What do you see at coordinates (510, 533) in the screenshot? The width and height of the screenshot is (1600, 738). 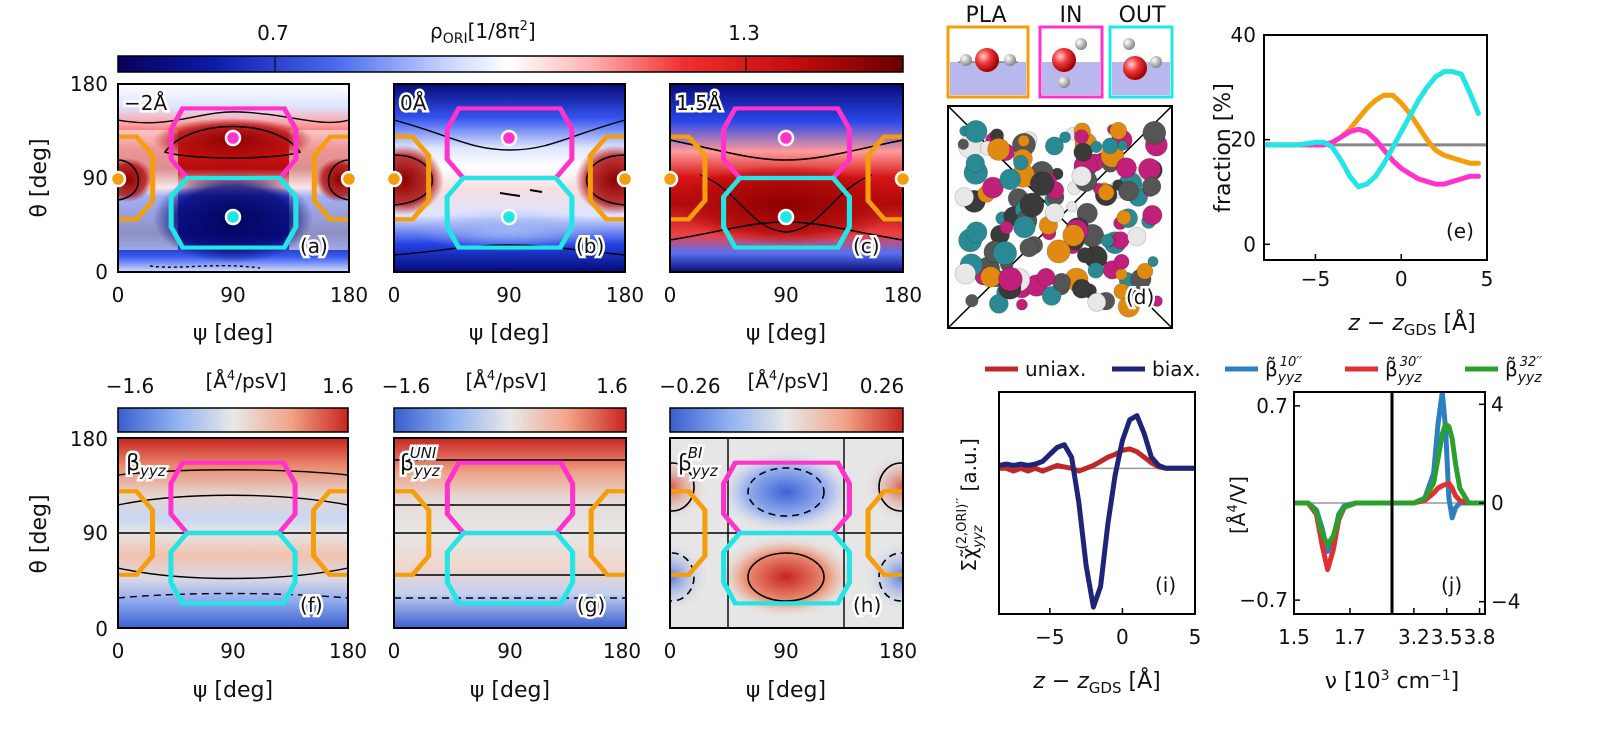 I see `beta-map-panel-g: βyyzUNI (g)` at bounding box center [510, 533].